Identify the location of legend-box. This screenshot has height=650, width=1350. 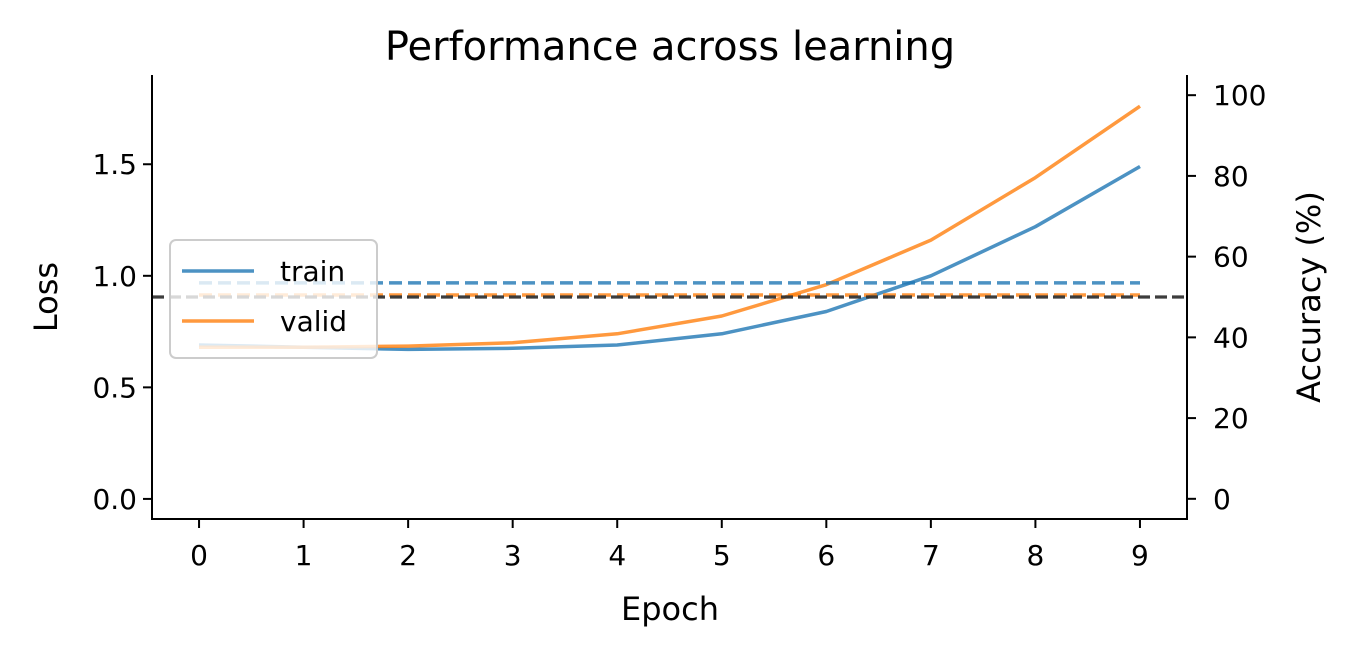
(273, 299).